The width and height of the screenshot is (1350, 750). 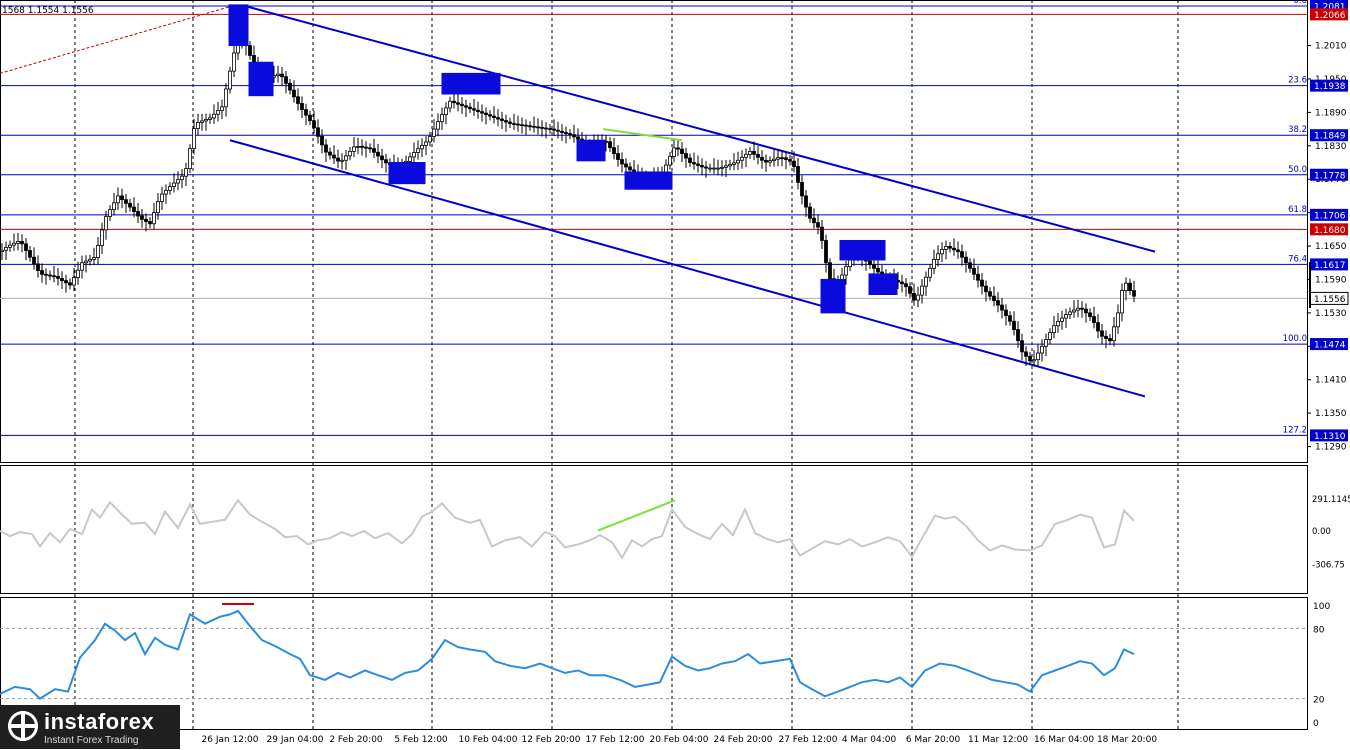 What do you see at coordinates (1331, 280) in the screenshot?
I see `price-tick-label: 1.1590` at bounding box center [1331, 280].